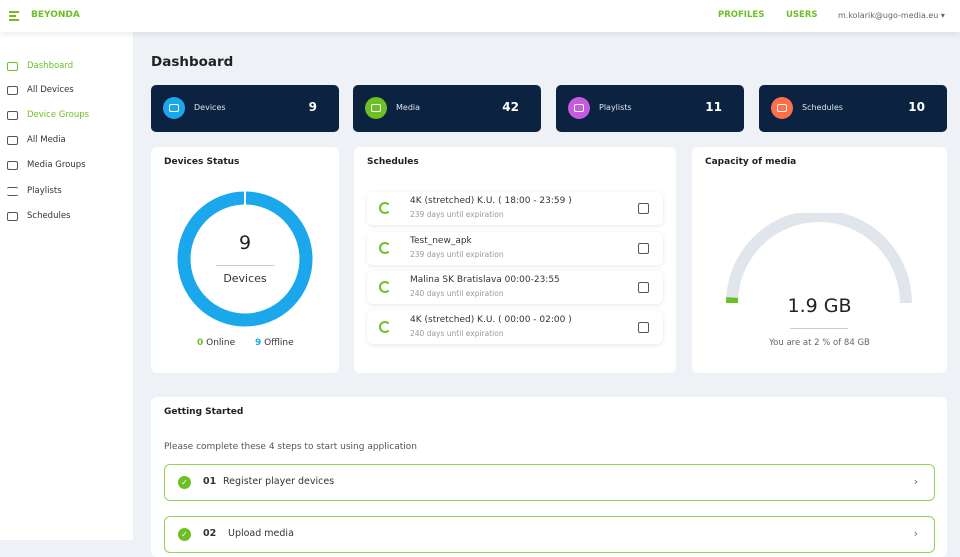 Image resolution: width=960 pixels, height=557 pixels. I want to click on page-title: Dashboard, so click(192, 62).